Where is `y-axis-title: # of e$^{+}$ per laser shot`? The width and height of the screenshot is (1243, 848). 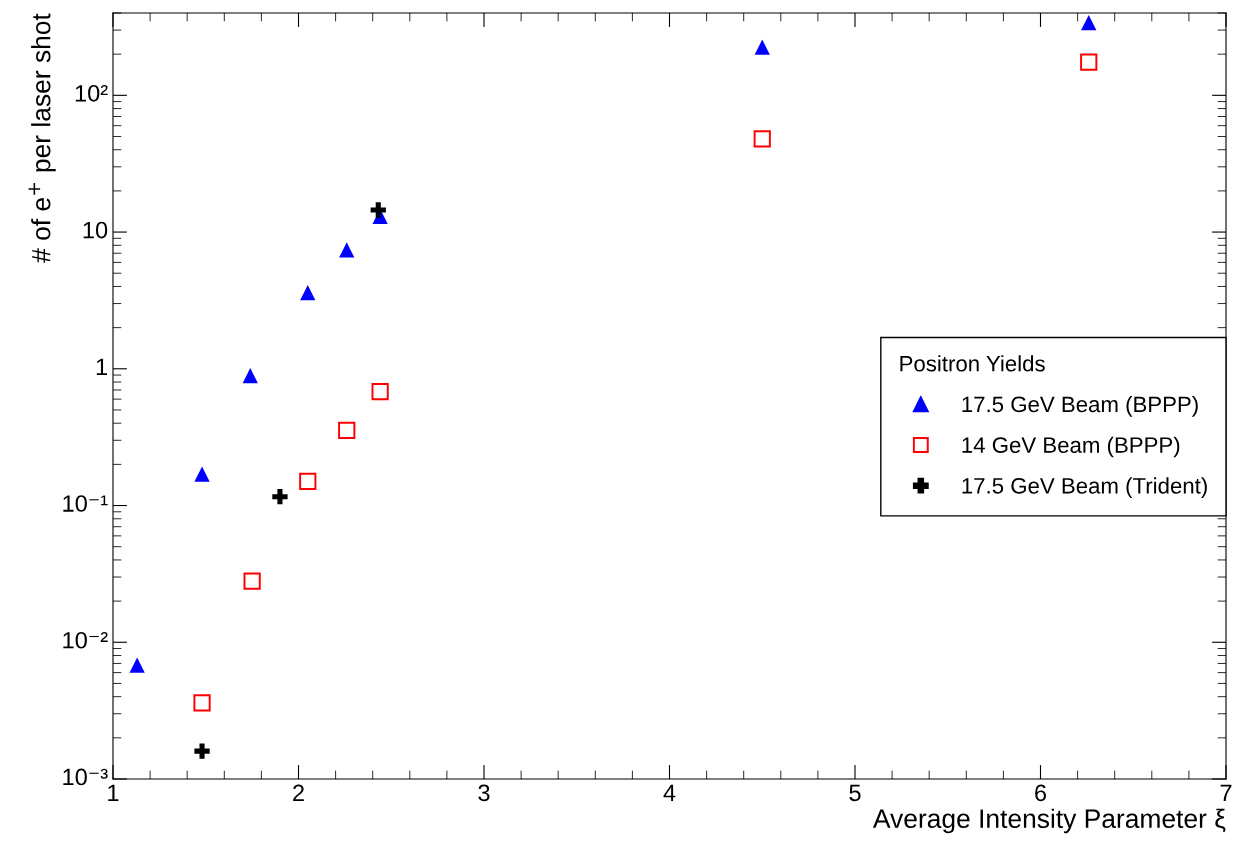
y-axis-title: # of e$^{+}$ per laser shot is located at coordinates (42, 138).